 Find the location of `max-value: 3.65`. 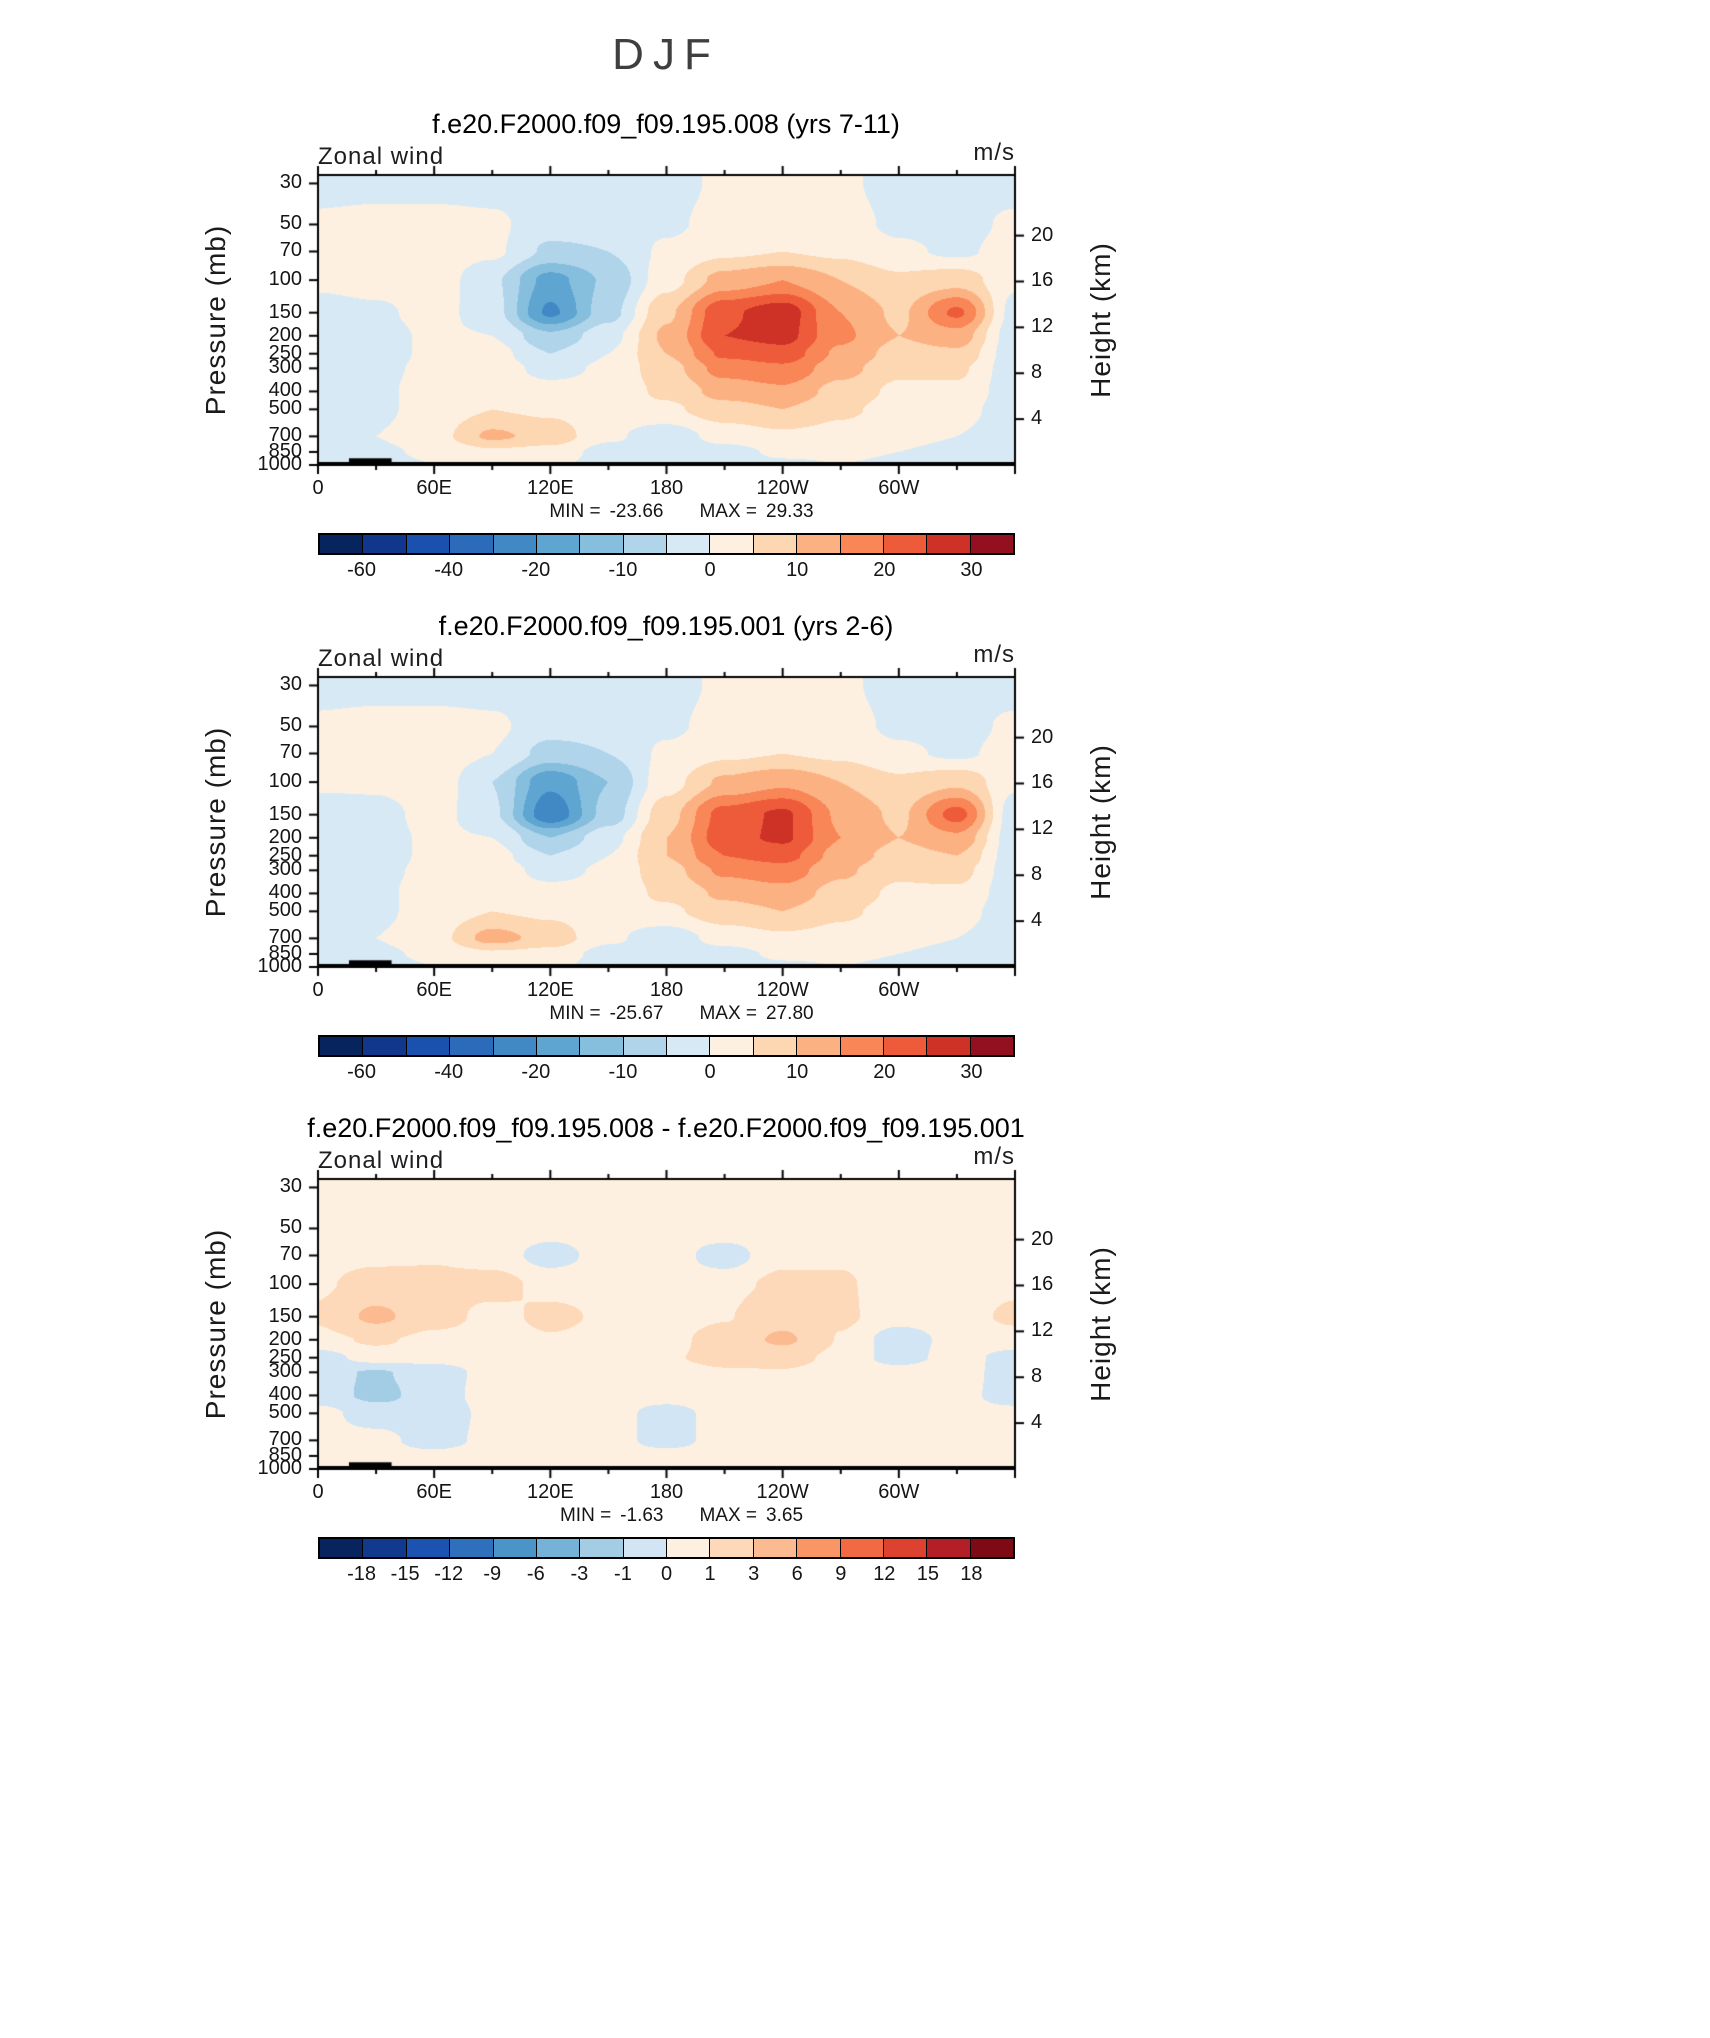

max-value: 3.65 is located at coordinates (785, 1515).